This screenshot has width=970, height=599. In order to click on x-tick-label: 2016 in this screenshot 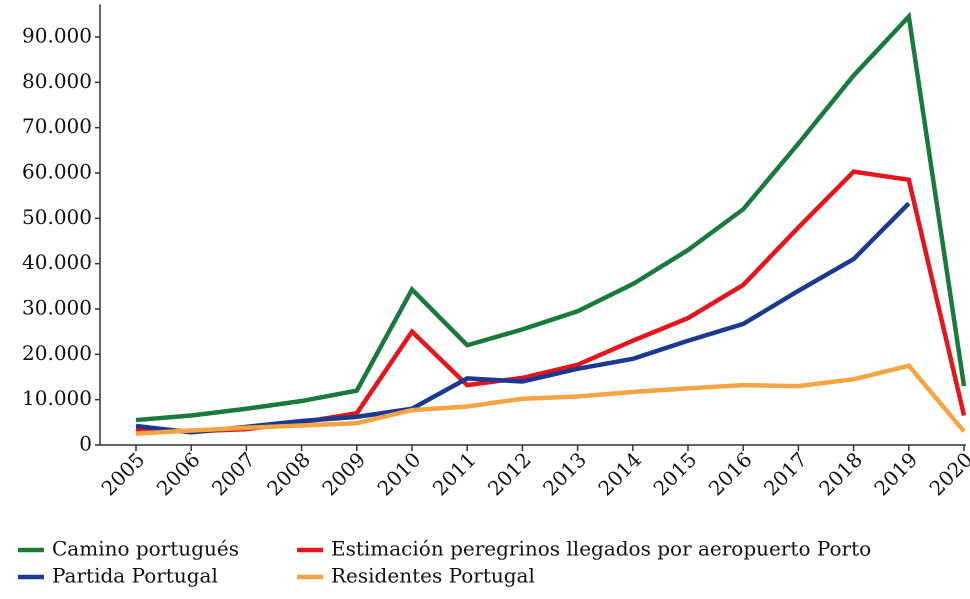, I will do `click(730, 473)`.